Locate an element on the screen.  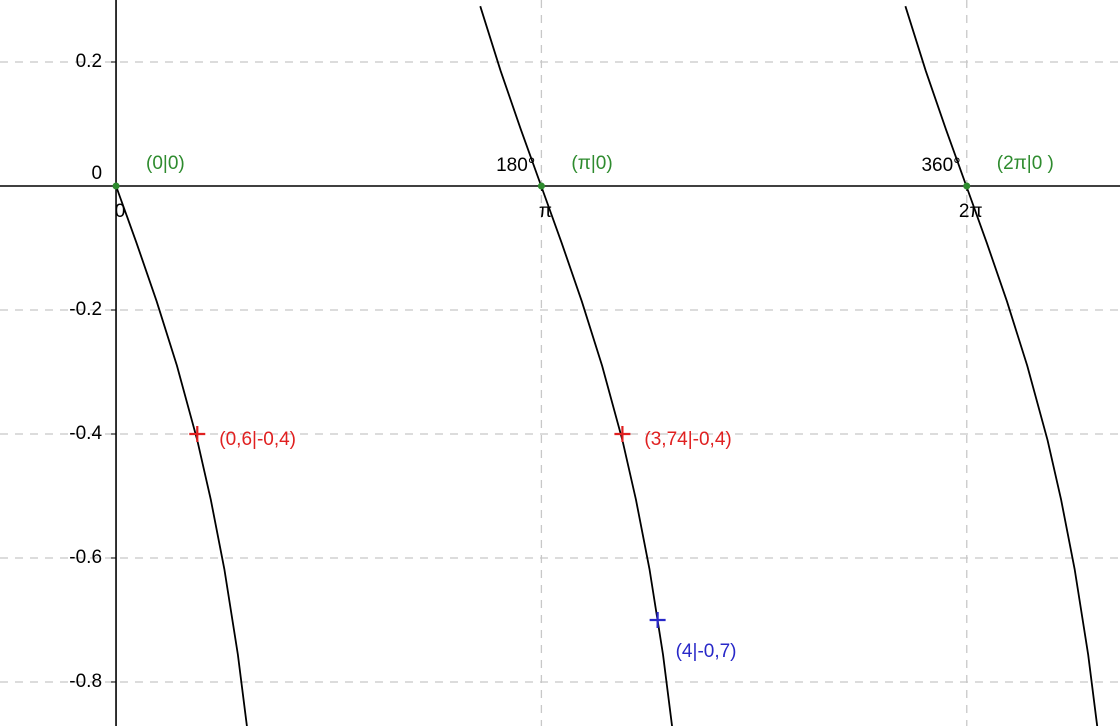
point-label: (2π|0 ) is located at coordinates (1025, 163).